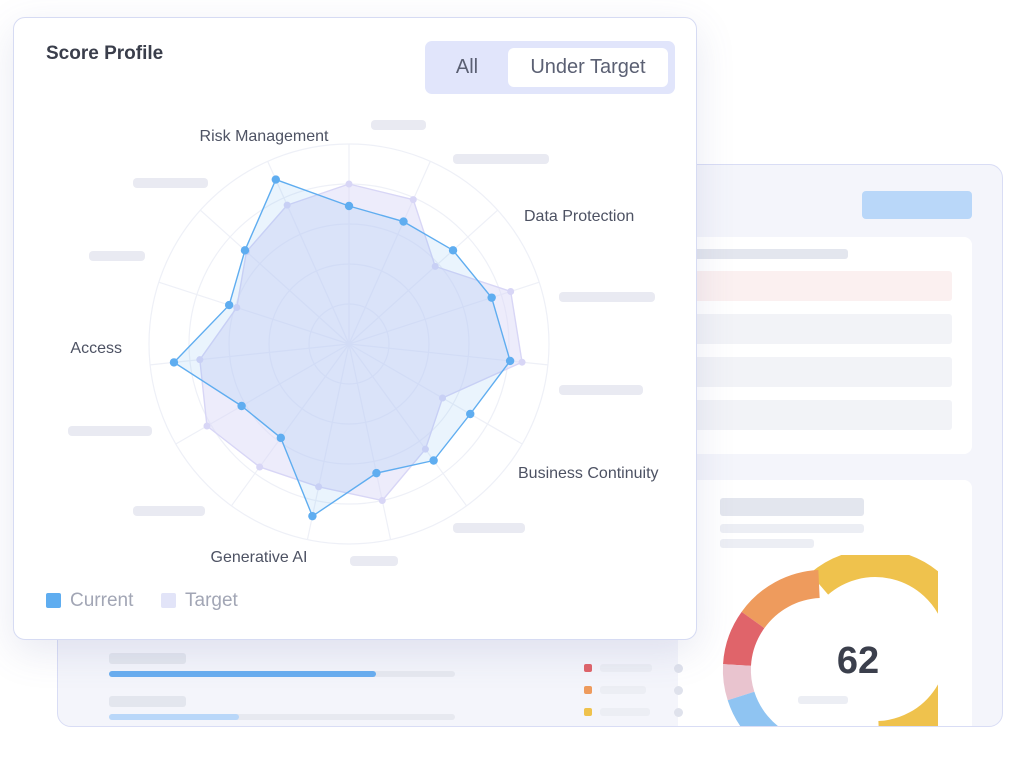 Image resolution: width=1024 pixels, height=762 pixels. What do you see at coordinates (265, 136) in the screenshot?
I see `axis-label-risk-management: Risk Management` at bounding box center [265, 136].